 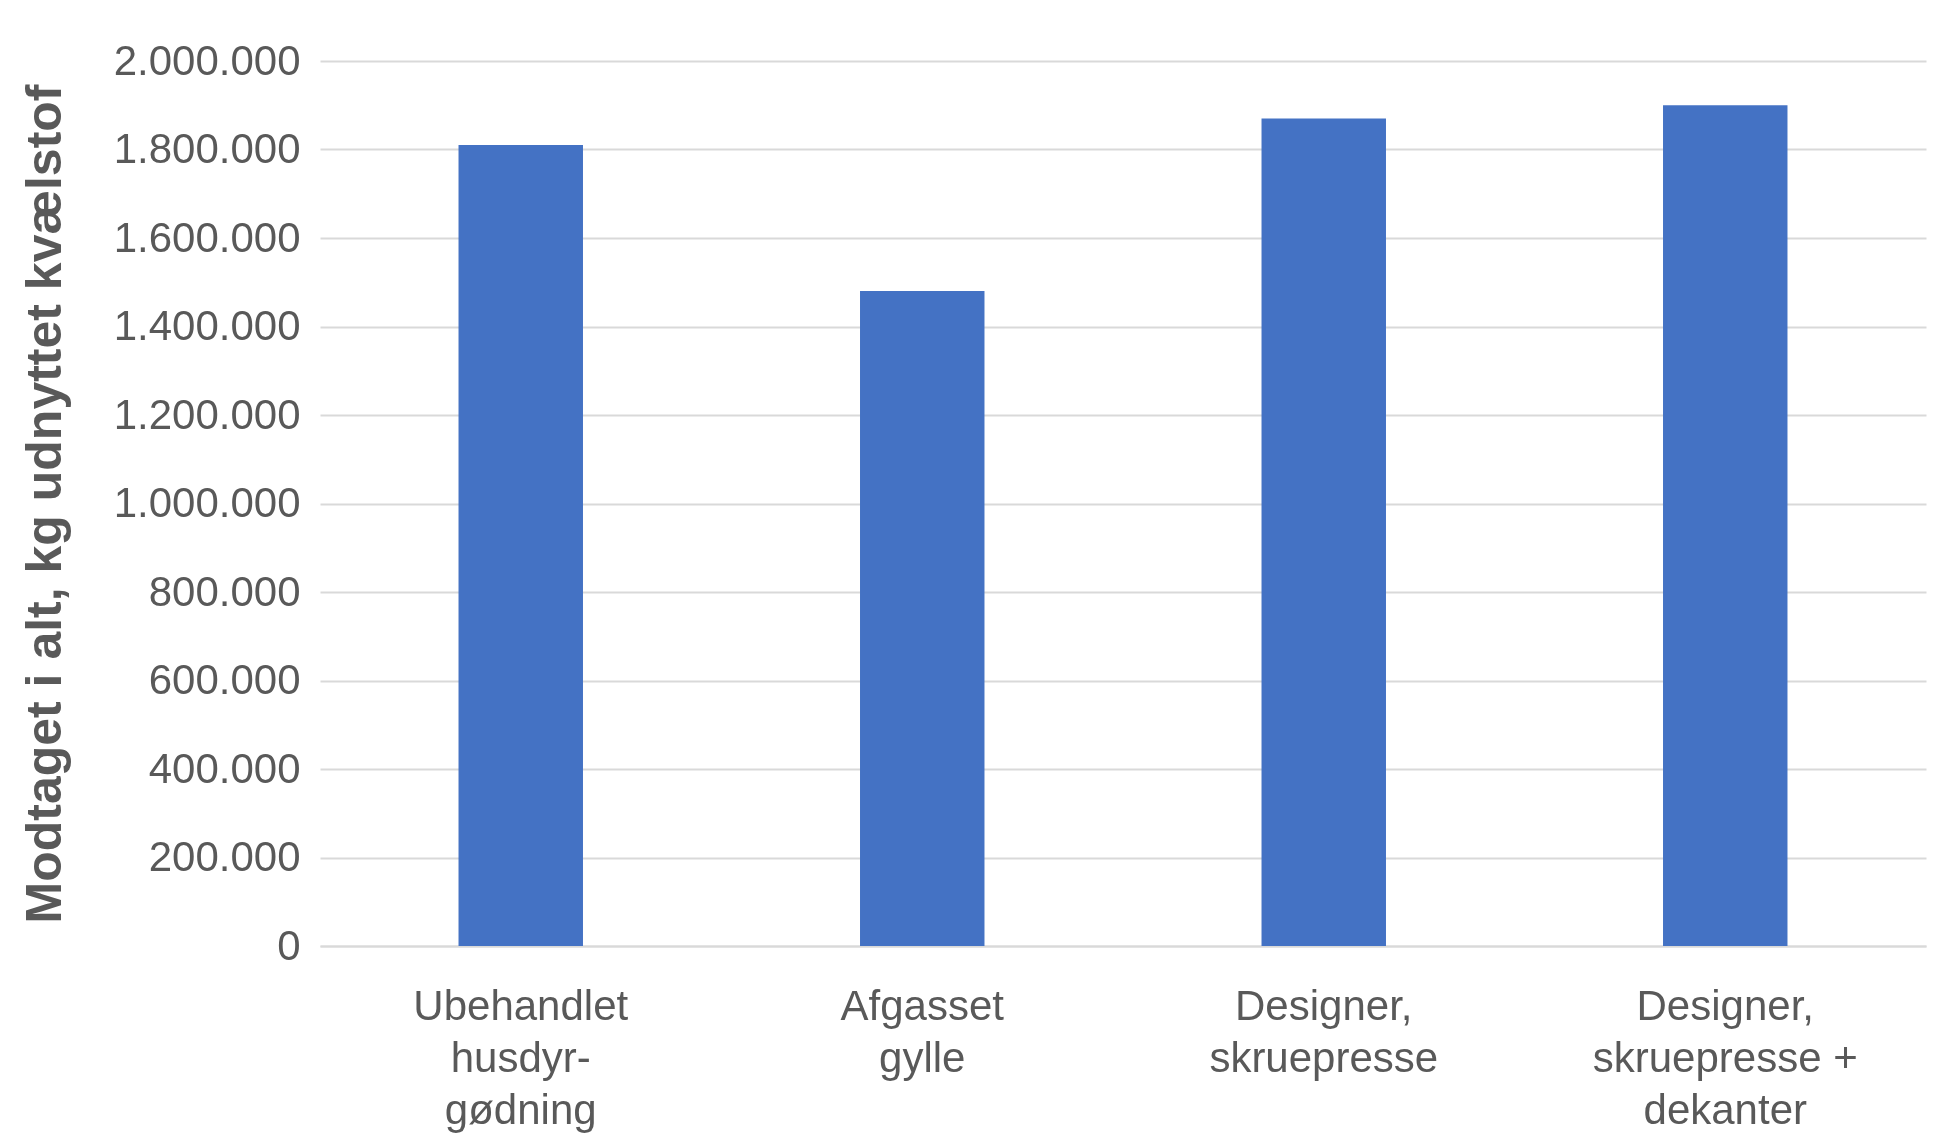 What do you see at coordinates (224, 679) in the screenshot?
I see `y-tick-label: 600.000` at bounding box center [224, 679].